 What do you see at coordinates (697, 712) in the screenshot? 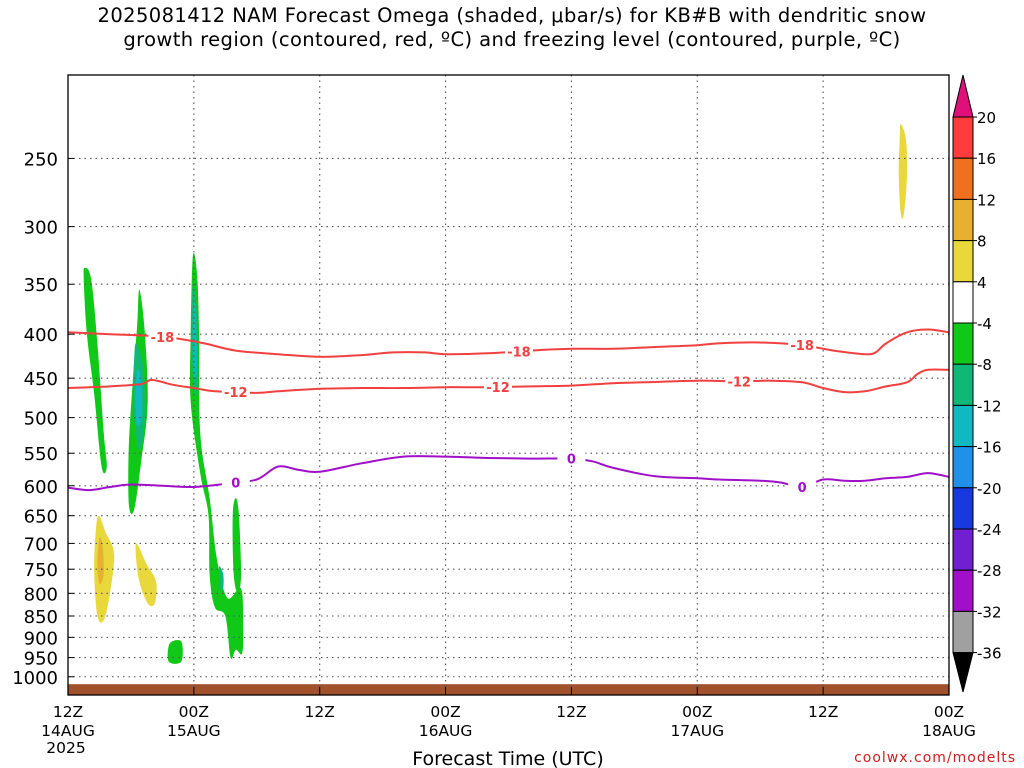
I see `x-tick-label-60: 00Z` at bounding box center [697, 712].